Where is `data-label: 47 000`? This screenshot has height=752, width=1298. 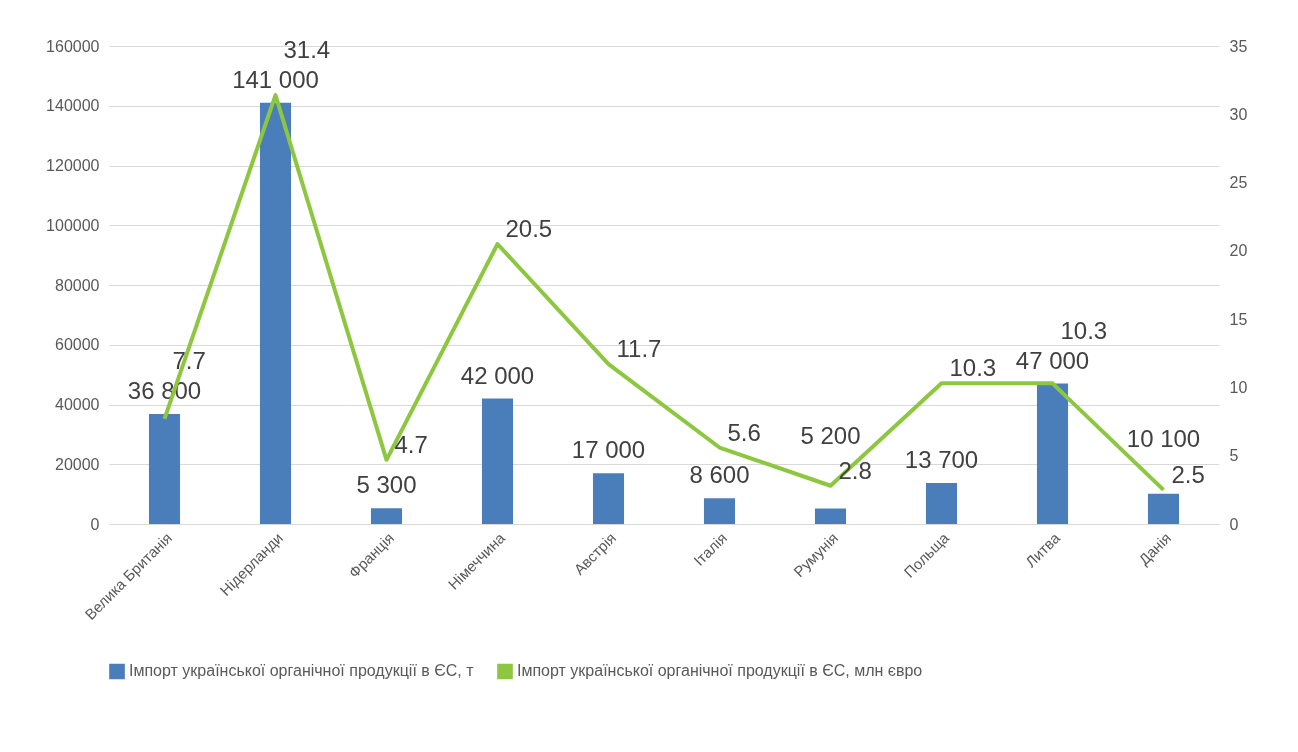
data-label: 47 000 is located at coordinates (1052, 360).